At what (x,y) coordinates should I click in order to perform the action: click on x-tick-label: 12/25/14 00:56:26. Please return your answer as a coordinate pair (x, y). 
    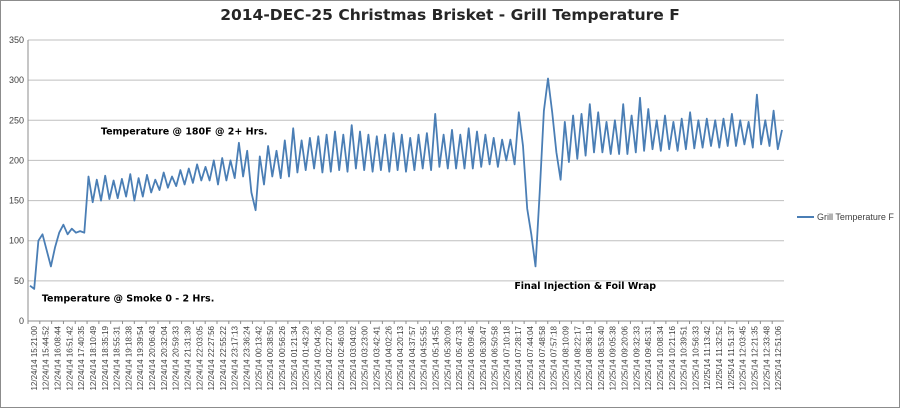
    Looking at the image, I should click on (282, 357).